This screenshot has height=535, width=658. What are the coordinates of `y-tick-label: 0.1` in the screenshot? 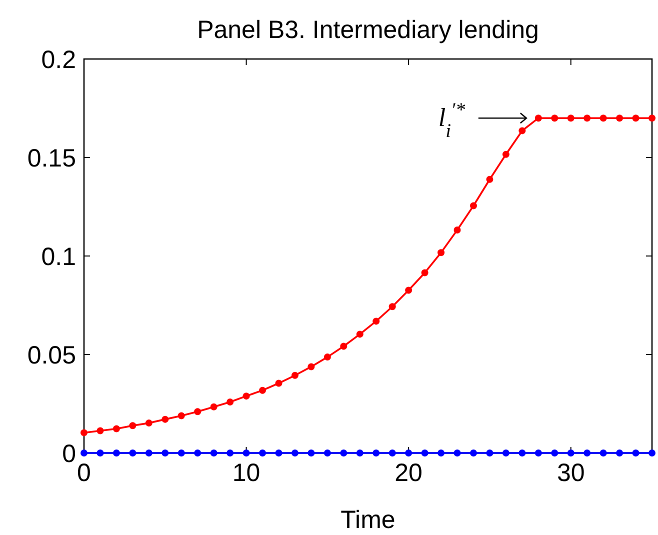 It's located at (58, 257).